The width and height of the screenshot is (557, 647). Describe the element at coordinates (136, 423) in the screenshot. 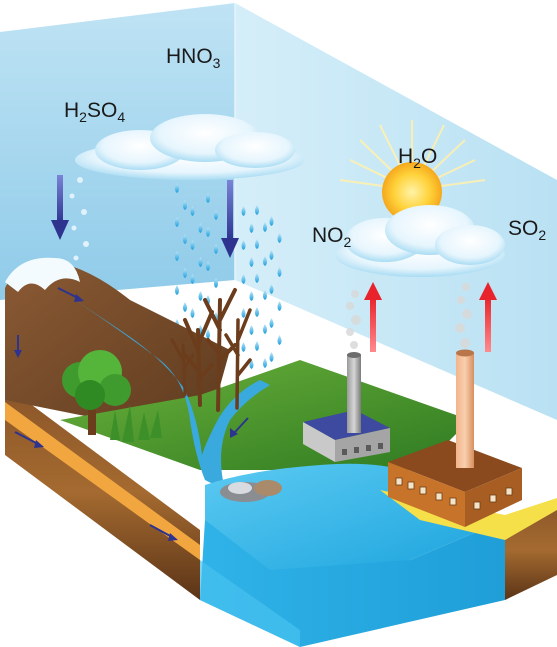

I see `grass-tufts` at that location.